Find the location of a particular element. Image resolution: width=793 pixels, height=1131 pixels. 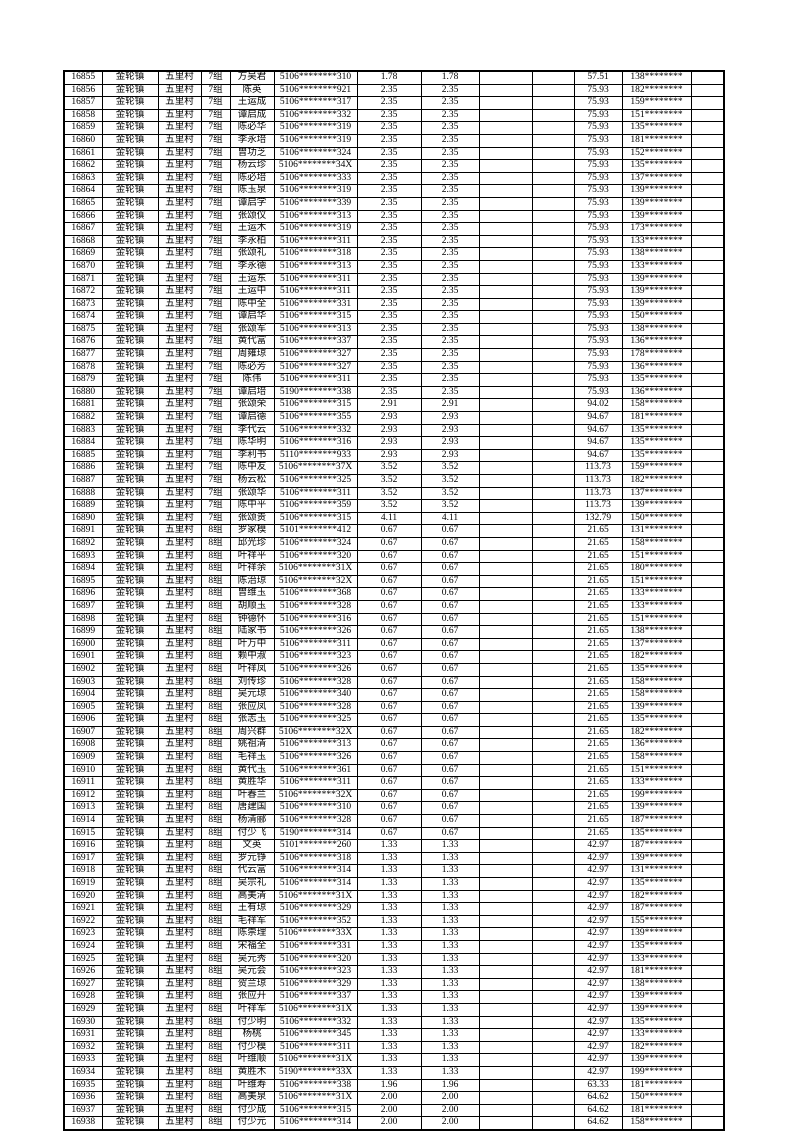

cell-name: 杨桃 is located at coordinates (252, 1035).